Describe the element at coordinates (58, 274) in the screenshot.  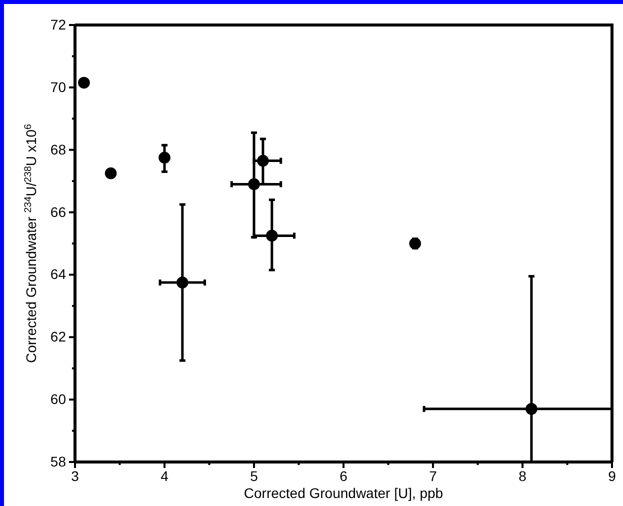
I see `y-tick-label: 64` at that location.